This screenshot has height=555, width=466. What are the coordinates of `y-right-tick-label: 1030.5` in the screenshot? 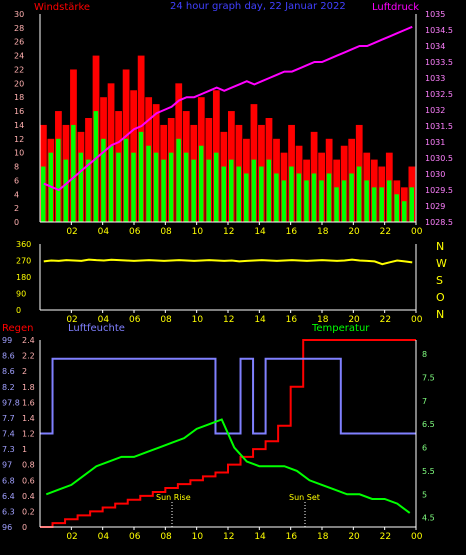 It's located at (439, 158).